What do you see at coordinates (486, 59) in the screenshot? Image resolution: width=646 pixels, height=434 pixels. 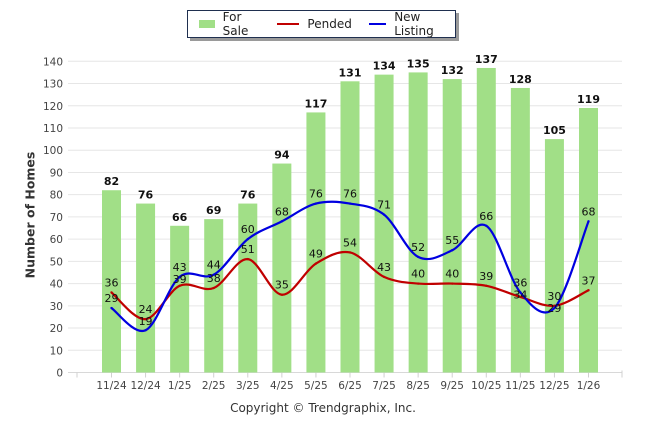 I see `bar-value-label: 137` at bounding box center [486, 59].